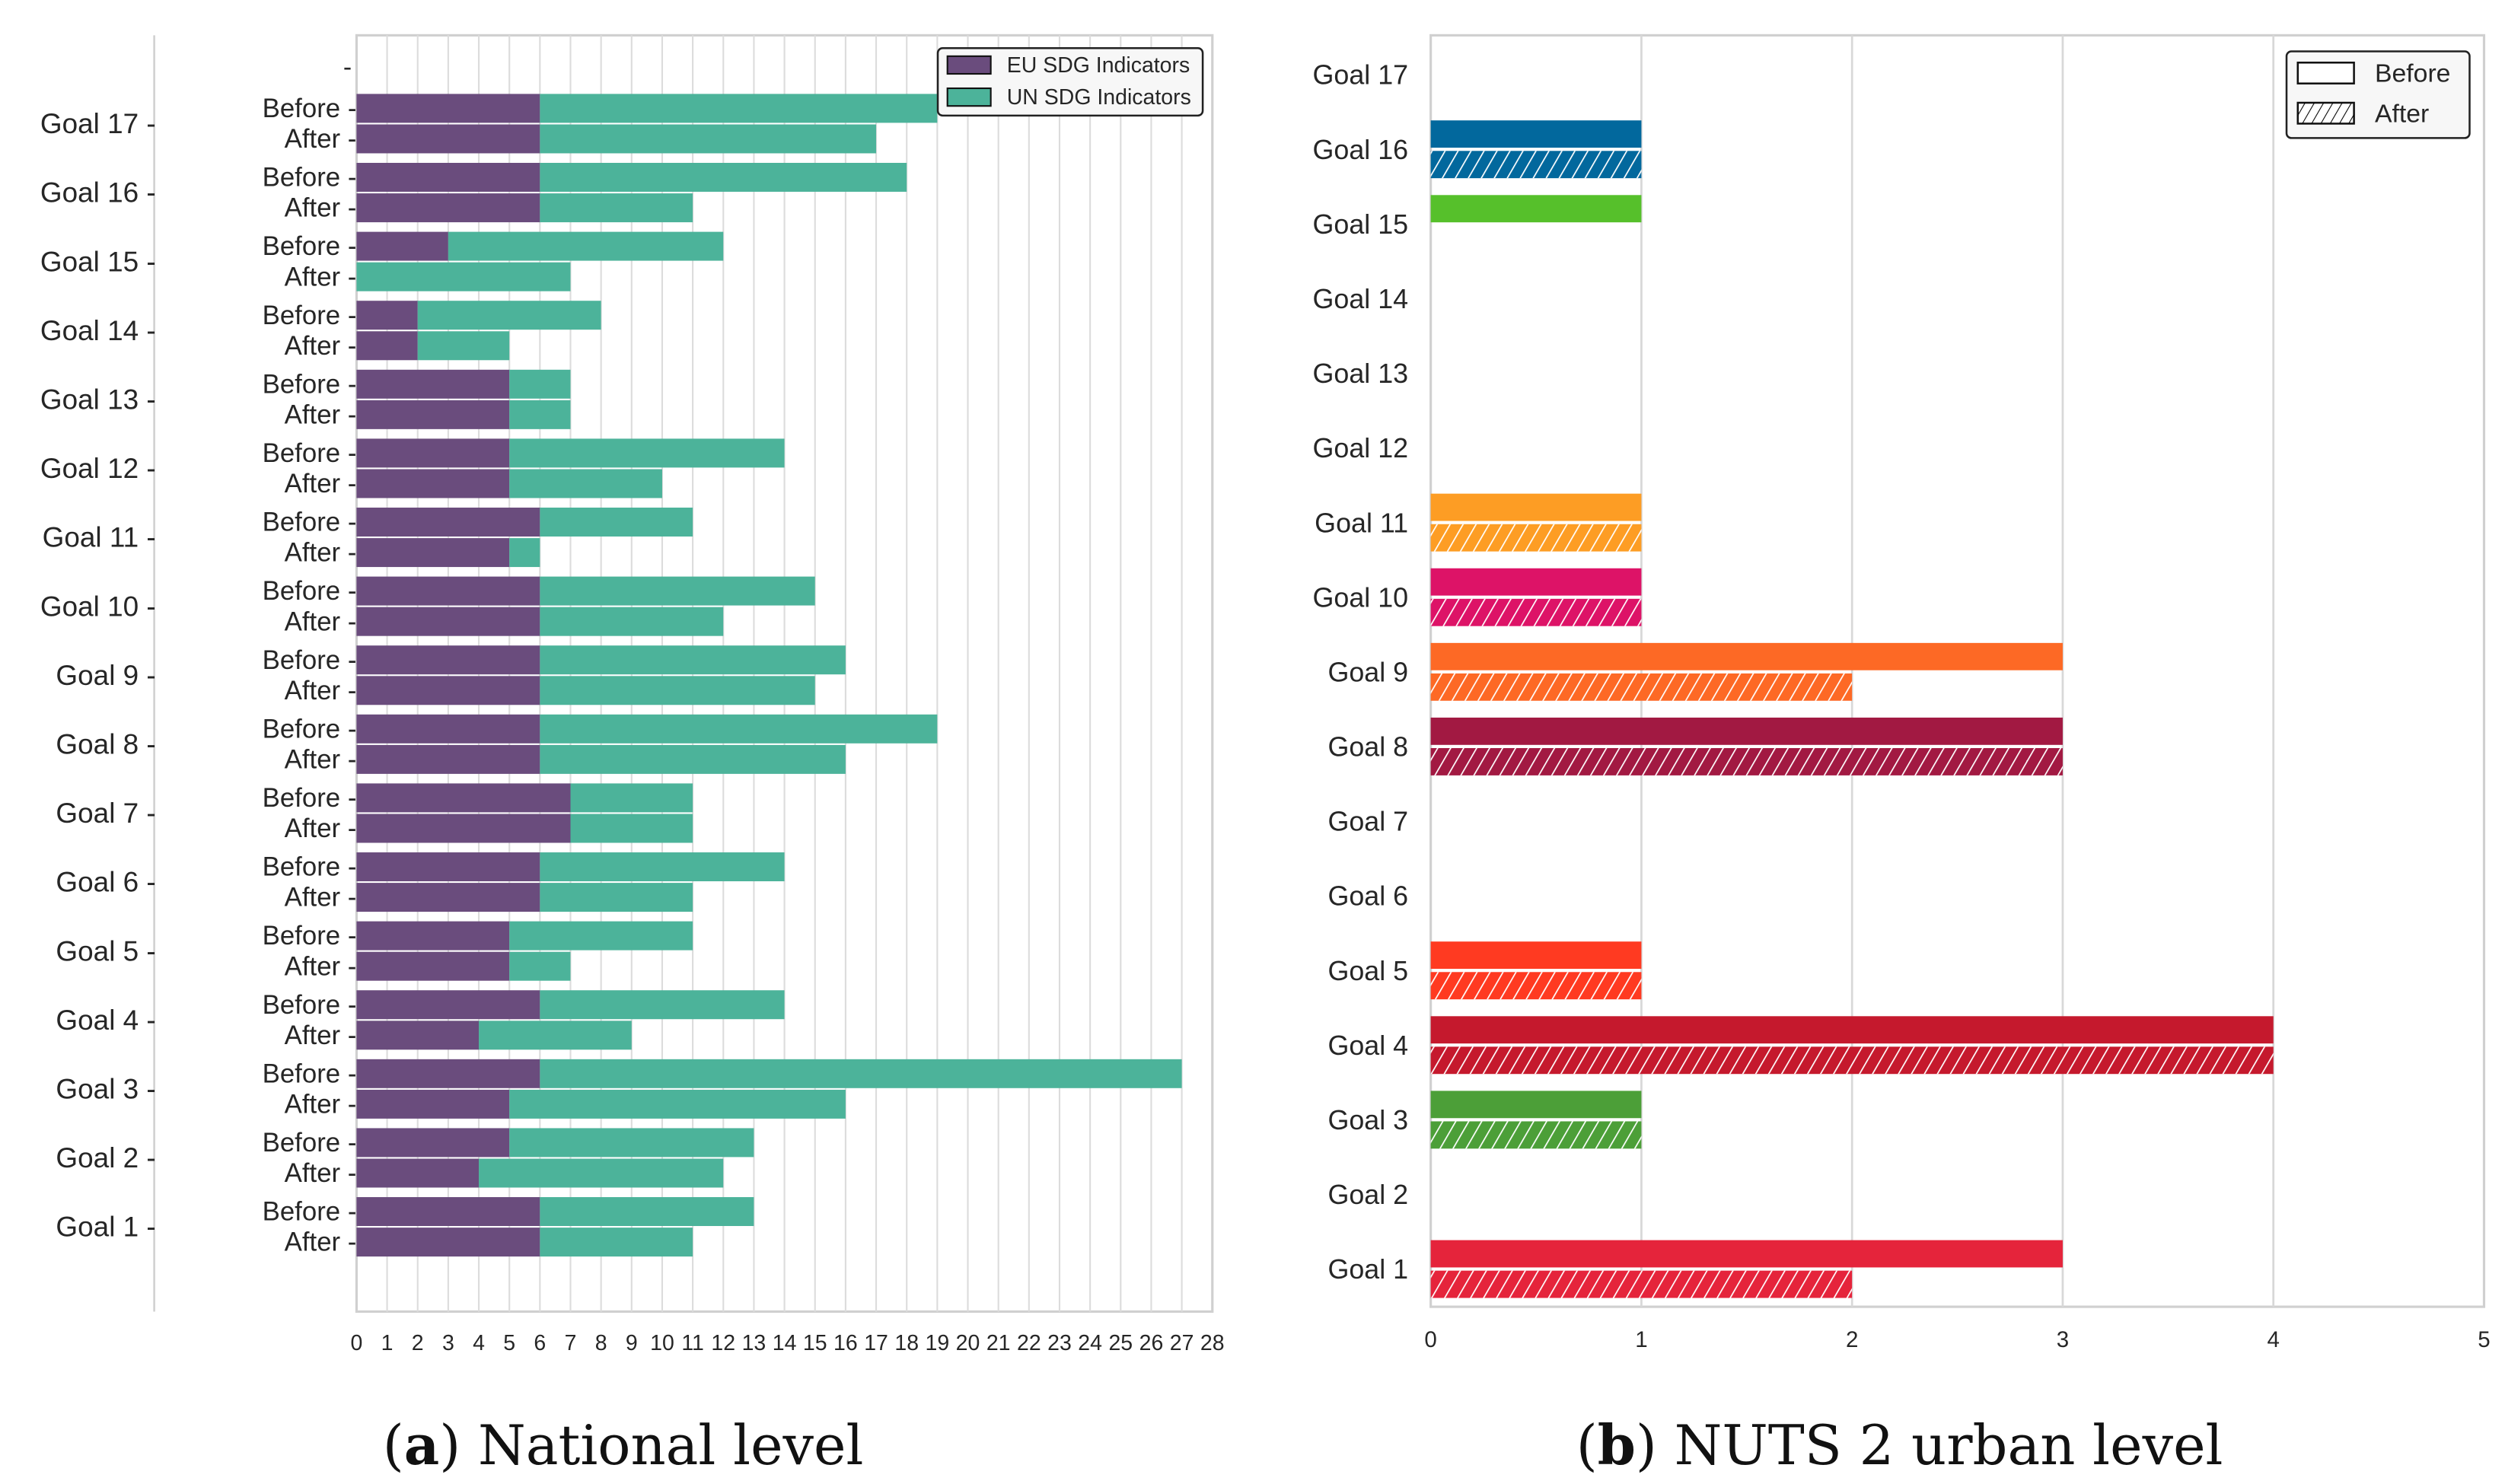 This screenshot has height=1484, width=2505. Describe the element at coordinates (106, 814) in the screenshot. I see `goal-label: Goal 7 -` at that location.